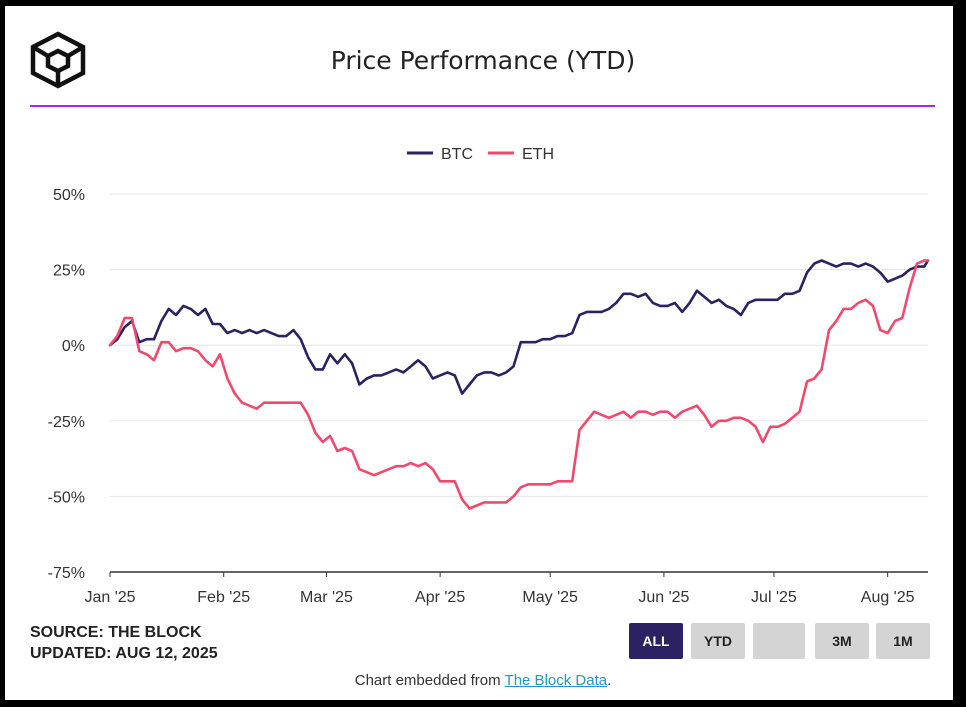 The image size is (966, 707). I want to click on x-tick-label: Mar '25, so click(326, 597).